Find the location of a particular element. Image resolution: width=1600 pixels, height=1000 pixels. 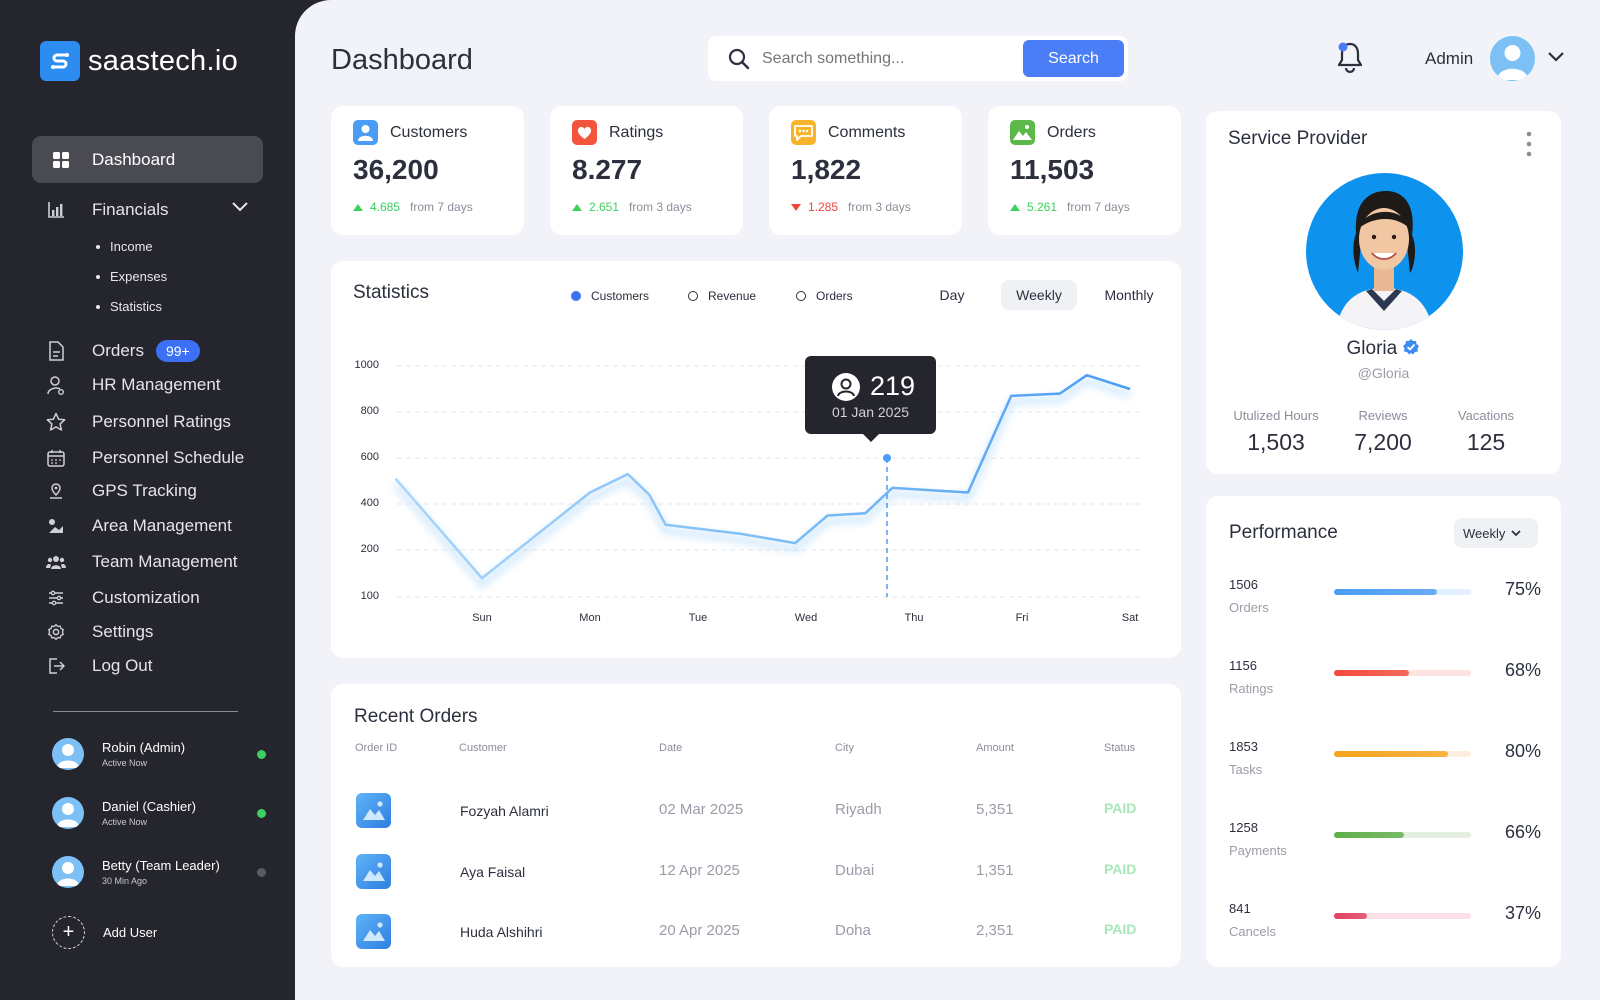

sidebar-item-team-management: Team Management is located at coordinates (142, 562).